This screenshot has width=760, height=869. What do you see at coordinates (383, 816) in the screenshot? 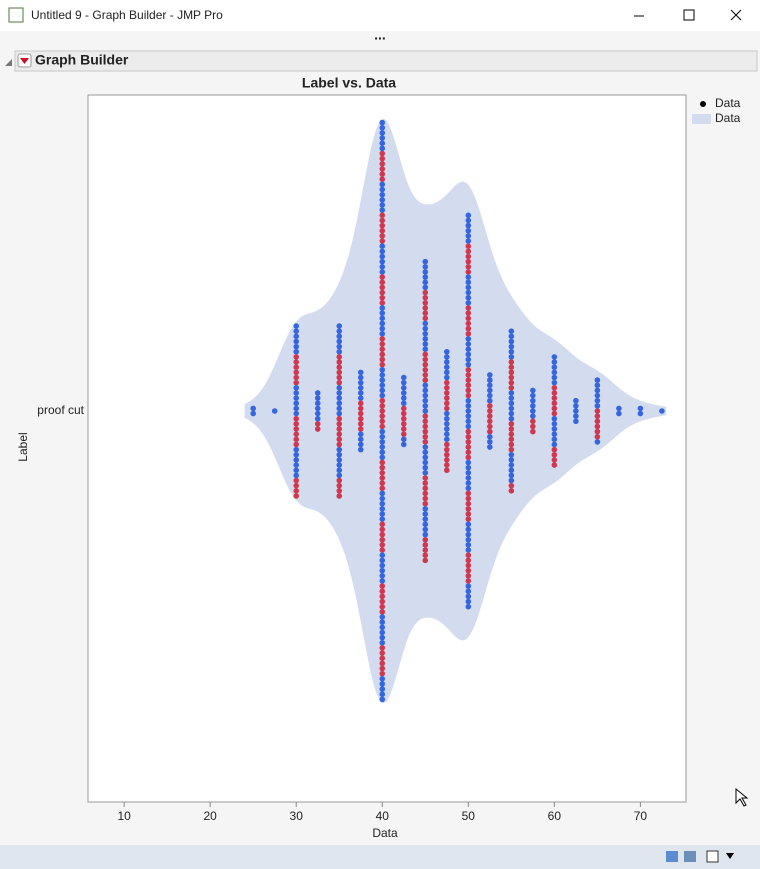
I see `x-tick-label: 40` at bounding box center [383, 816].